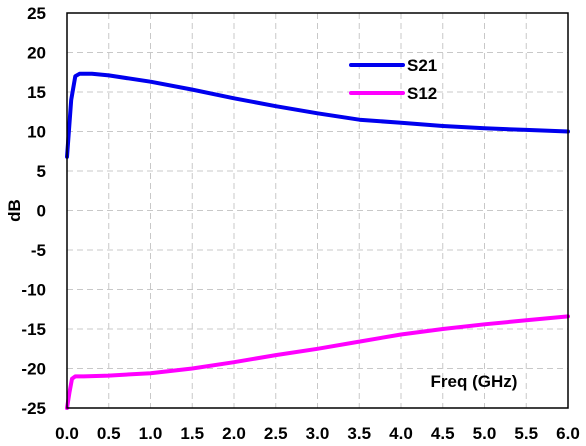 This screenshot has height=446, width=586. Describe the element at coordinates (359, 433) in the screenshot. I see `x-tick-label: 3.5` at that location.